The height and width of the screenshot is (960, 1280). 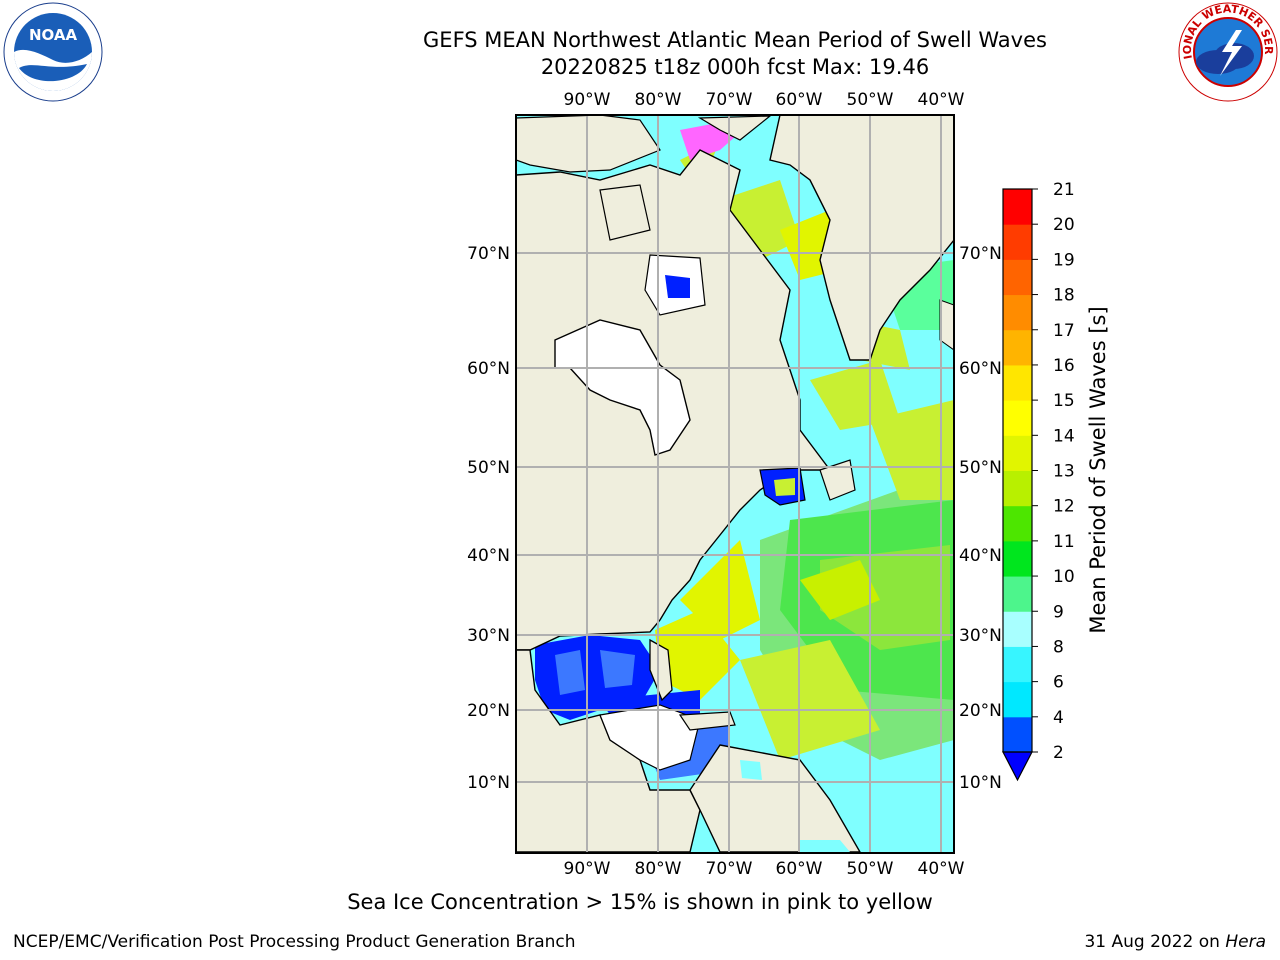 I want to click on hudson-bay, so click(x=622, y=387).